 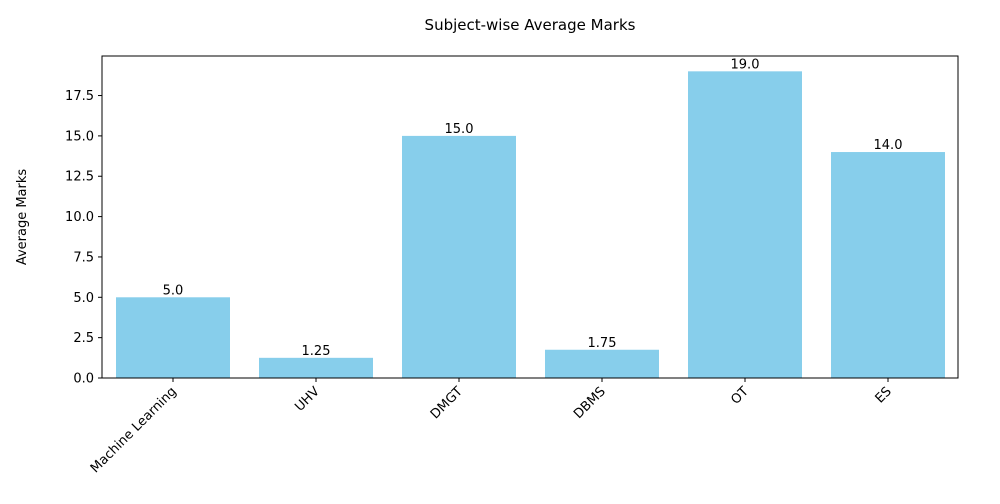 What do you see at coordinates (79, 217) in the screenshot?
I see `y-tick-label: 10.0` at bounding box center [79, 217].